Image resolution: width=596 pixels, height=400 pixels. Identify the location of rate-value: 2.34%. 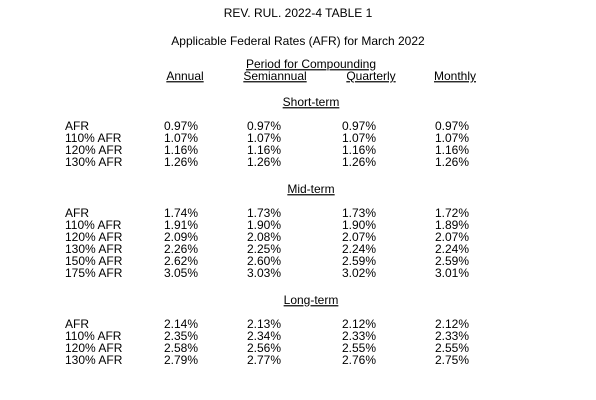
(264, 336).